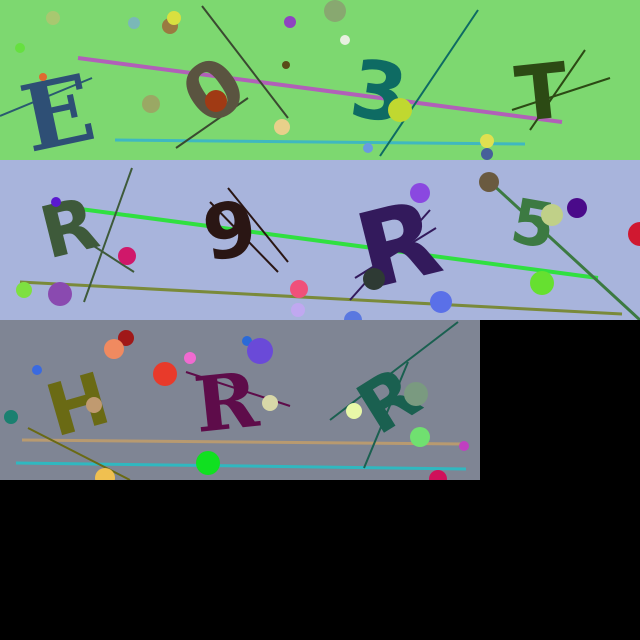 The height and width of the screenshot is (640, 640). Describe the element at coordinates (560, 400) in the screenshot. I see `empty-area` at that location.